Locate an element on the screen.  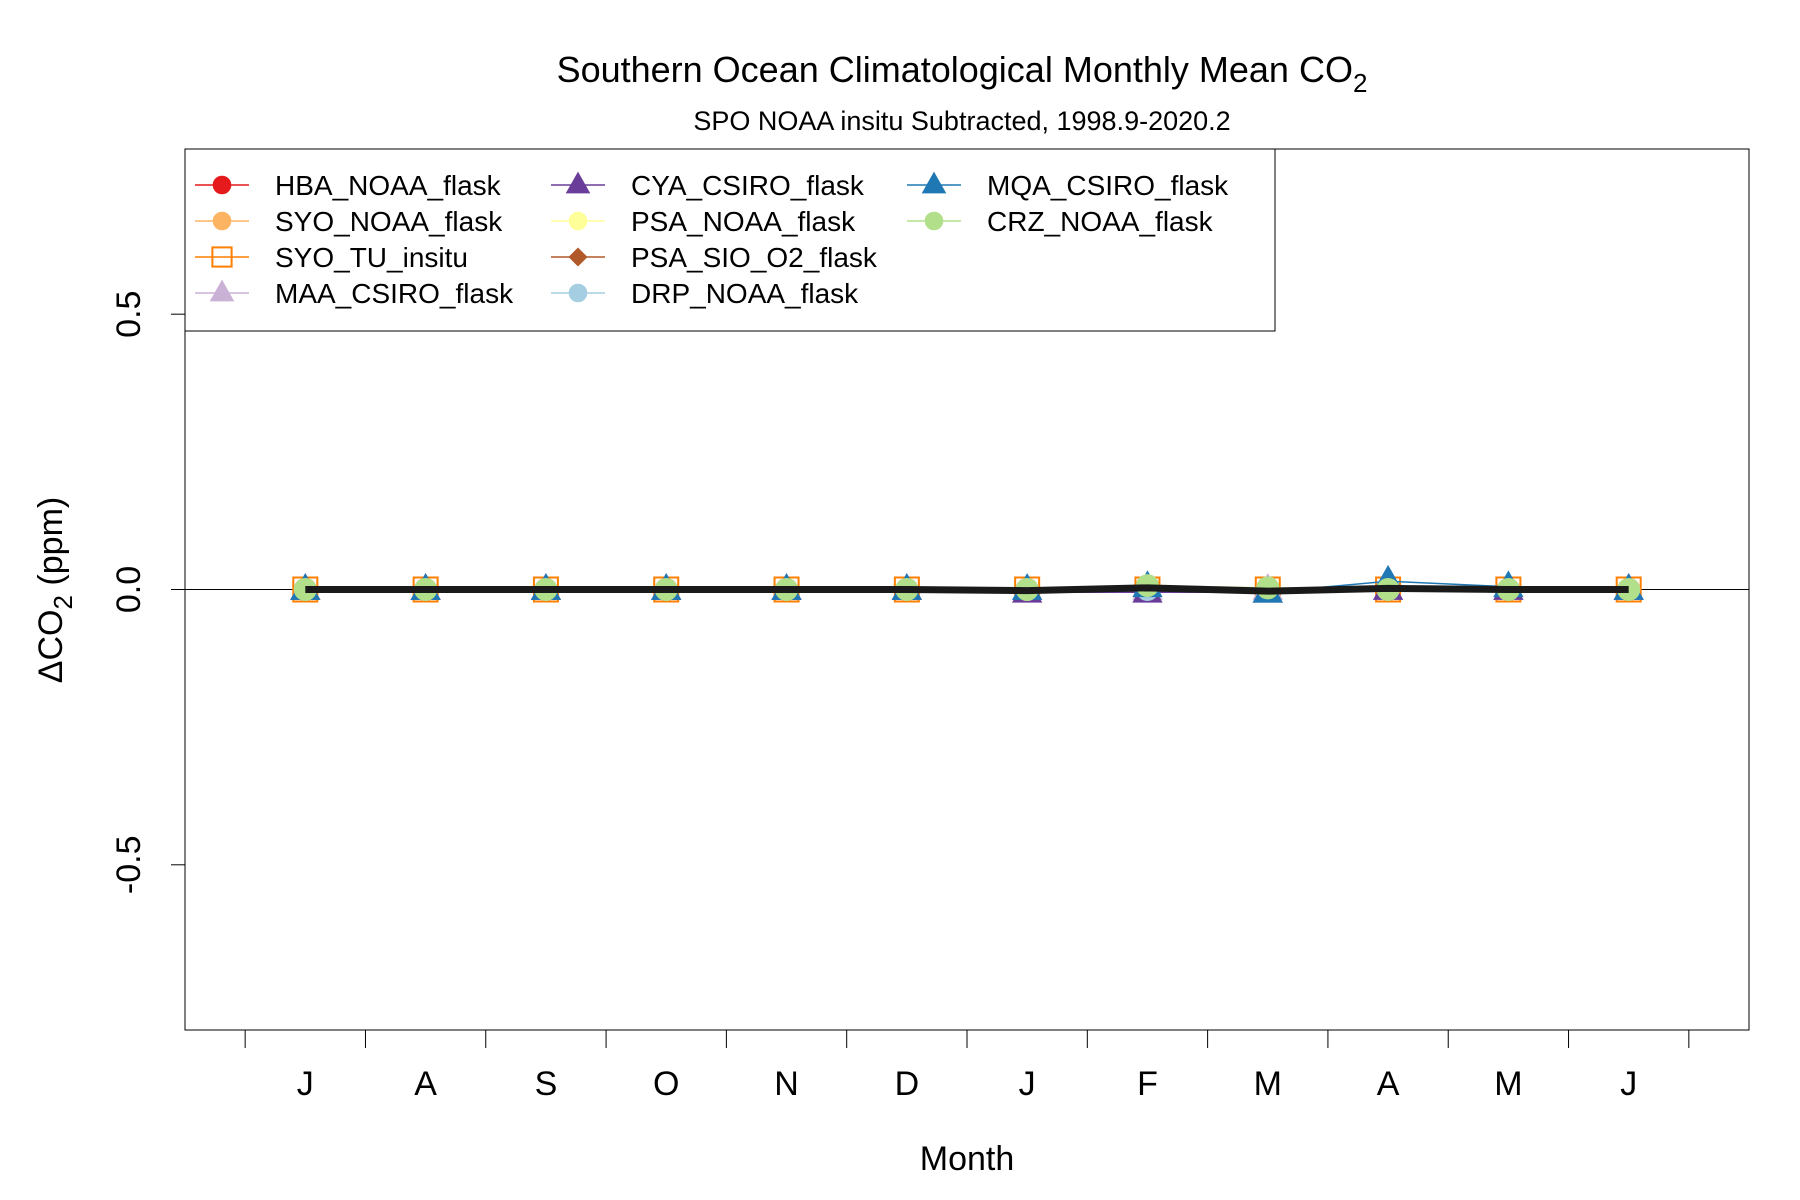
legend-label: CYA_CSIRO_flask is located at coordinates (748, 185).